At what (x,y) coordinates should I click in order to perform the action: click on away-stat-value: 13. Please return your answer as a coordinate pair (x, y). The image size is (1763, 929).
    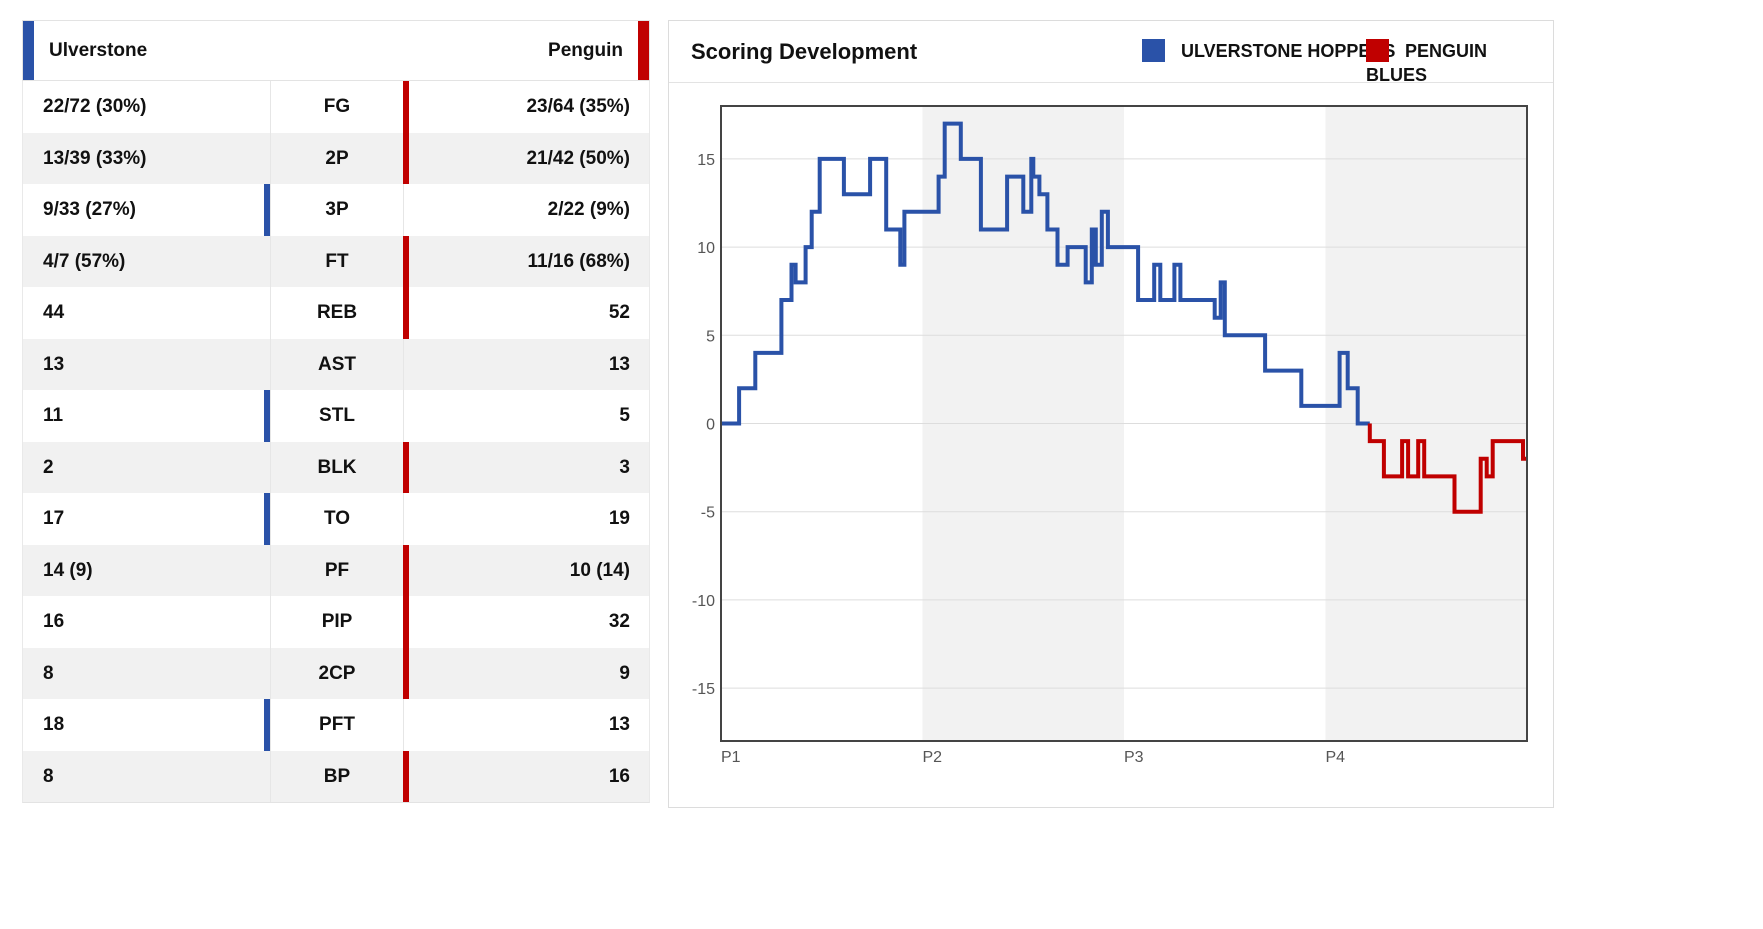
    Looking at the image, I should click on (619, 364).